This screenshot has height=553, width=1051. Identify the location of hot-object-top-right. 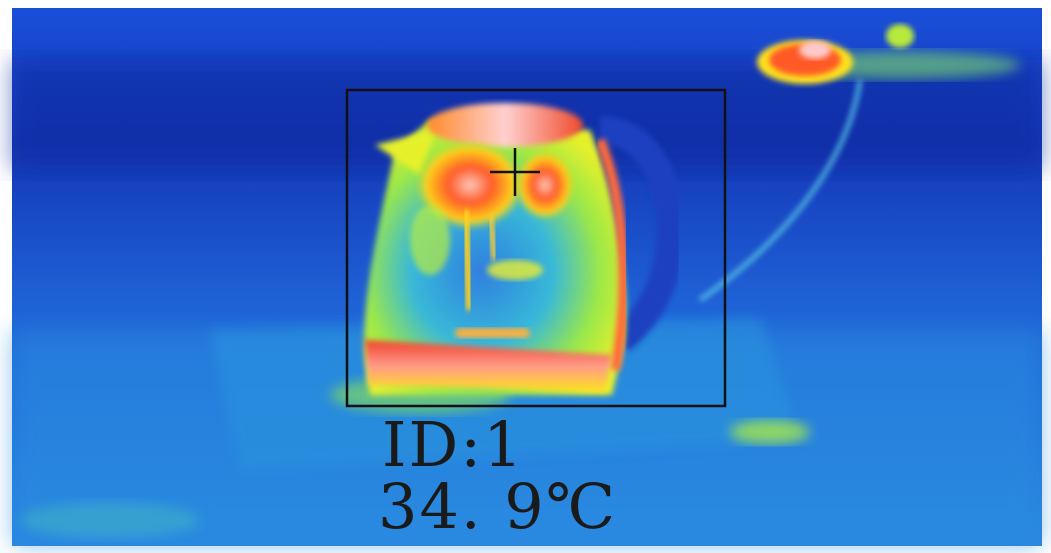
(888, 54).